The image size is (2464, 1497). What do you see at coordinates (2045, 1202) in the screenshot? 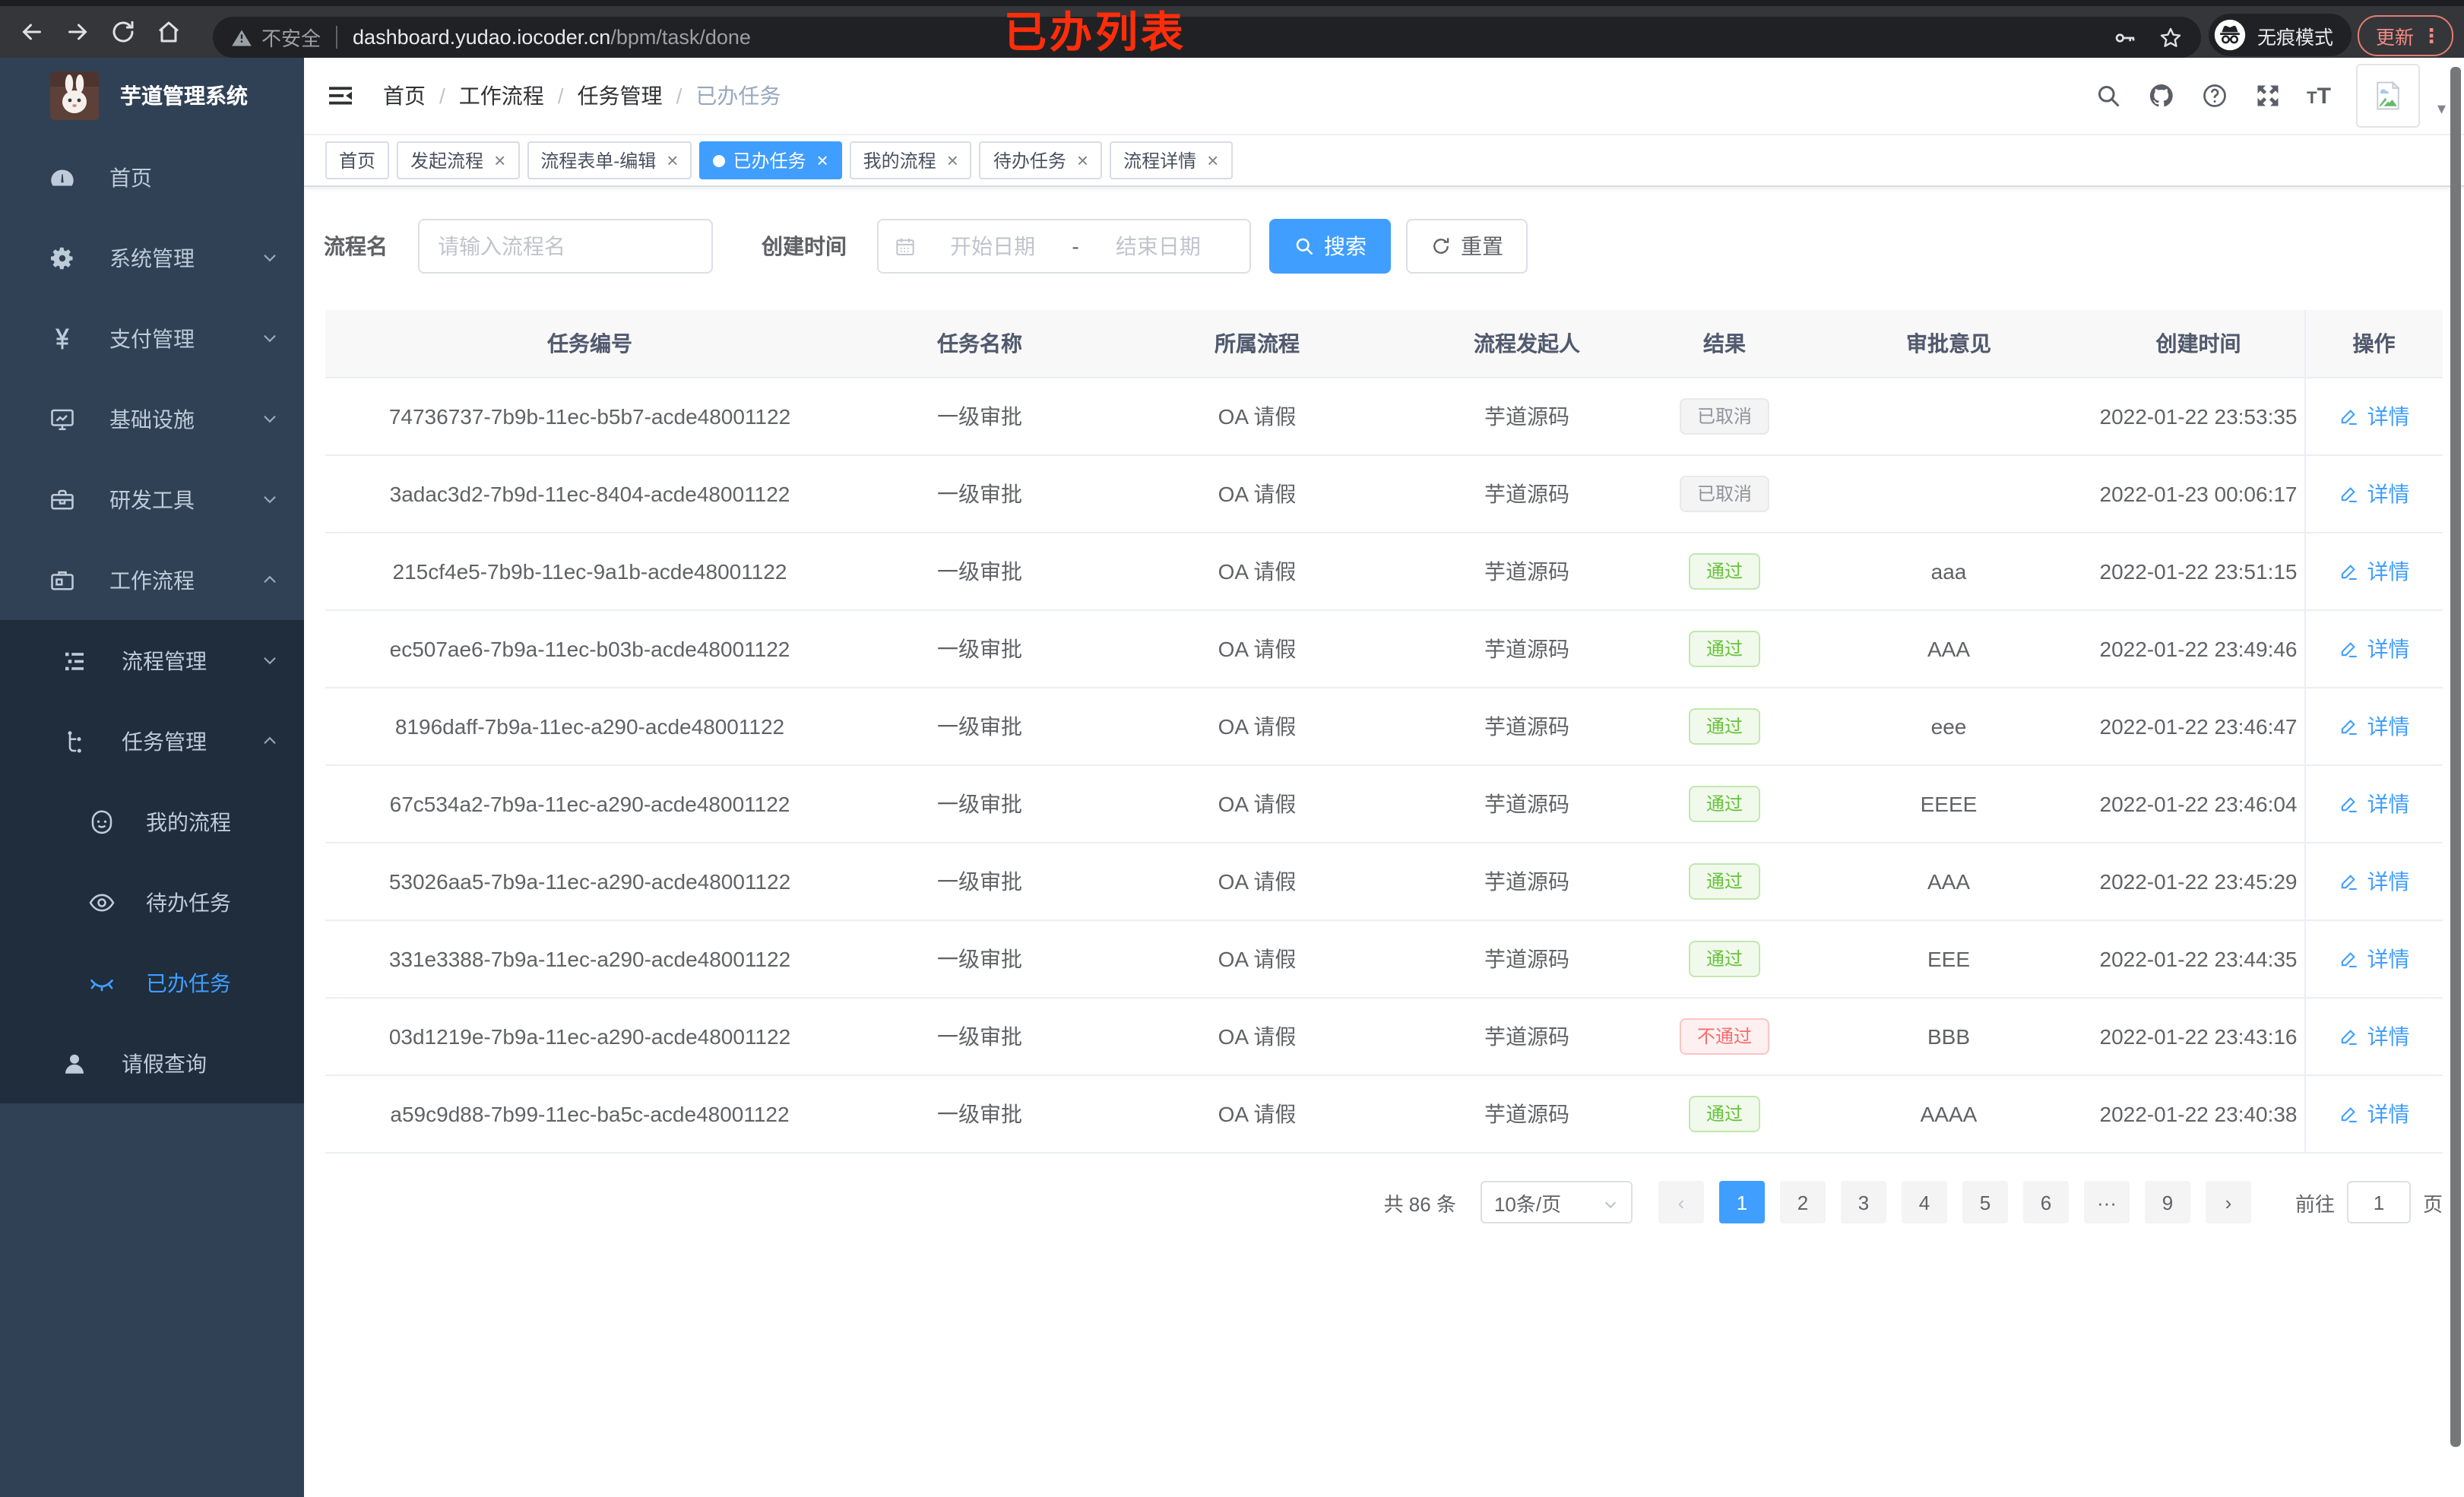
I see `page-button-6: 6` at bounding box center [2045, 1202].